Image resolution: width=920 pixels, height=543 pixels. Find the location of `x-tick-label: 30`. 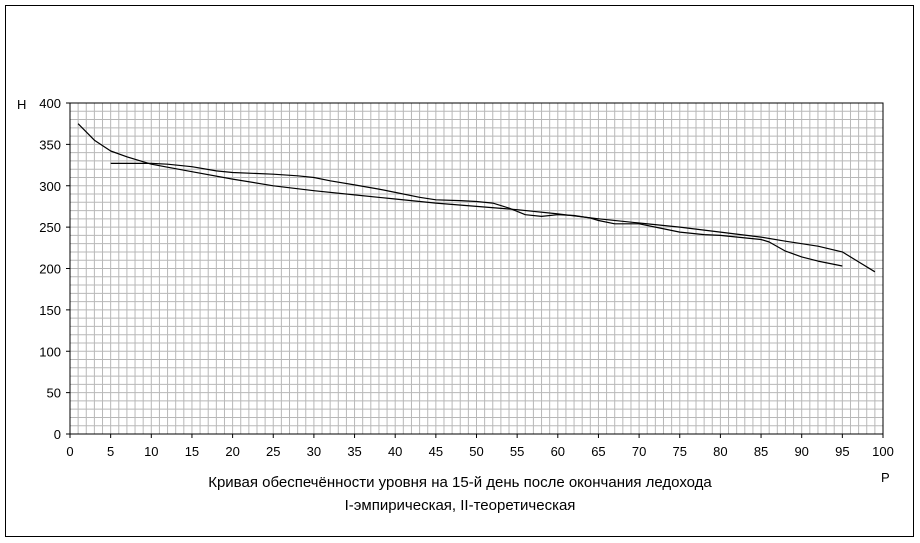

x-tick-label: 30 is located at coordinates (314, 451).